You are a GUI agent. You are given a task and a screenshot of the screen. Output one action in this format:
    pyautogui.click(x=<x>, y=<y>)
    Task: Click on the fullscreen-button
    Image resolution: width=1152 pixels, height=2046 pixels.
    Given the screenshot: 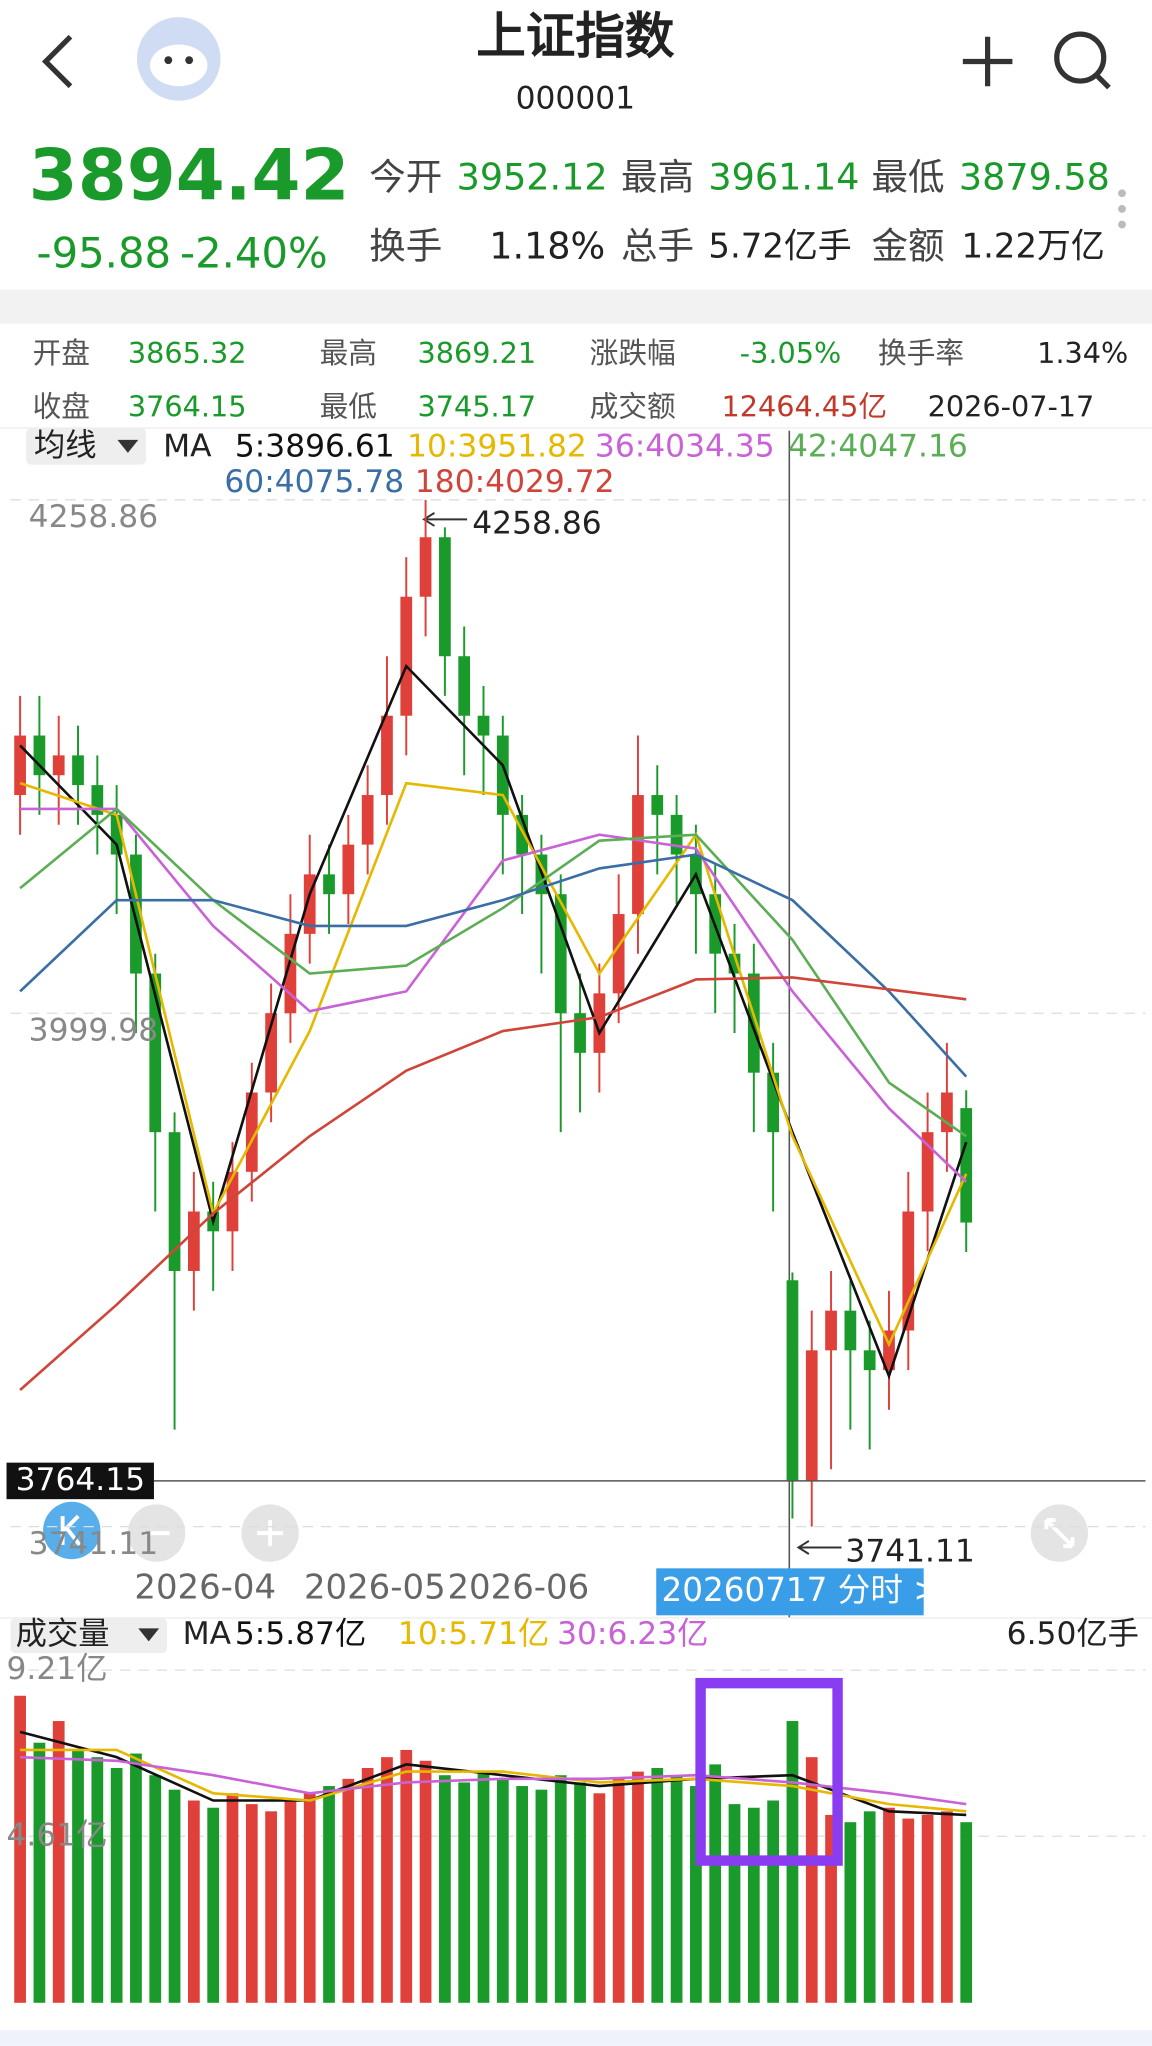 What is the action you would take?
    pyautogui.click(x=1059, y=1533)
    